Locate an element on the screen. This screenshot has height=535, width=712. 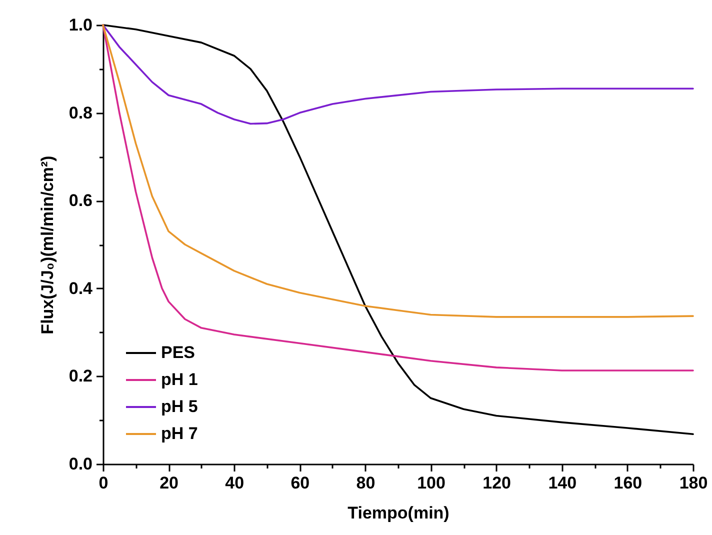
y-tick-label: 0.8 is located at coordinates (80, 112).